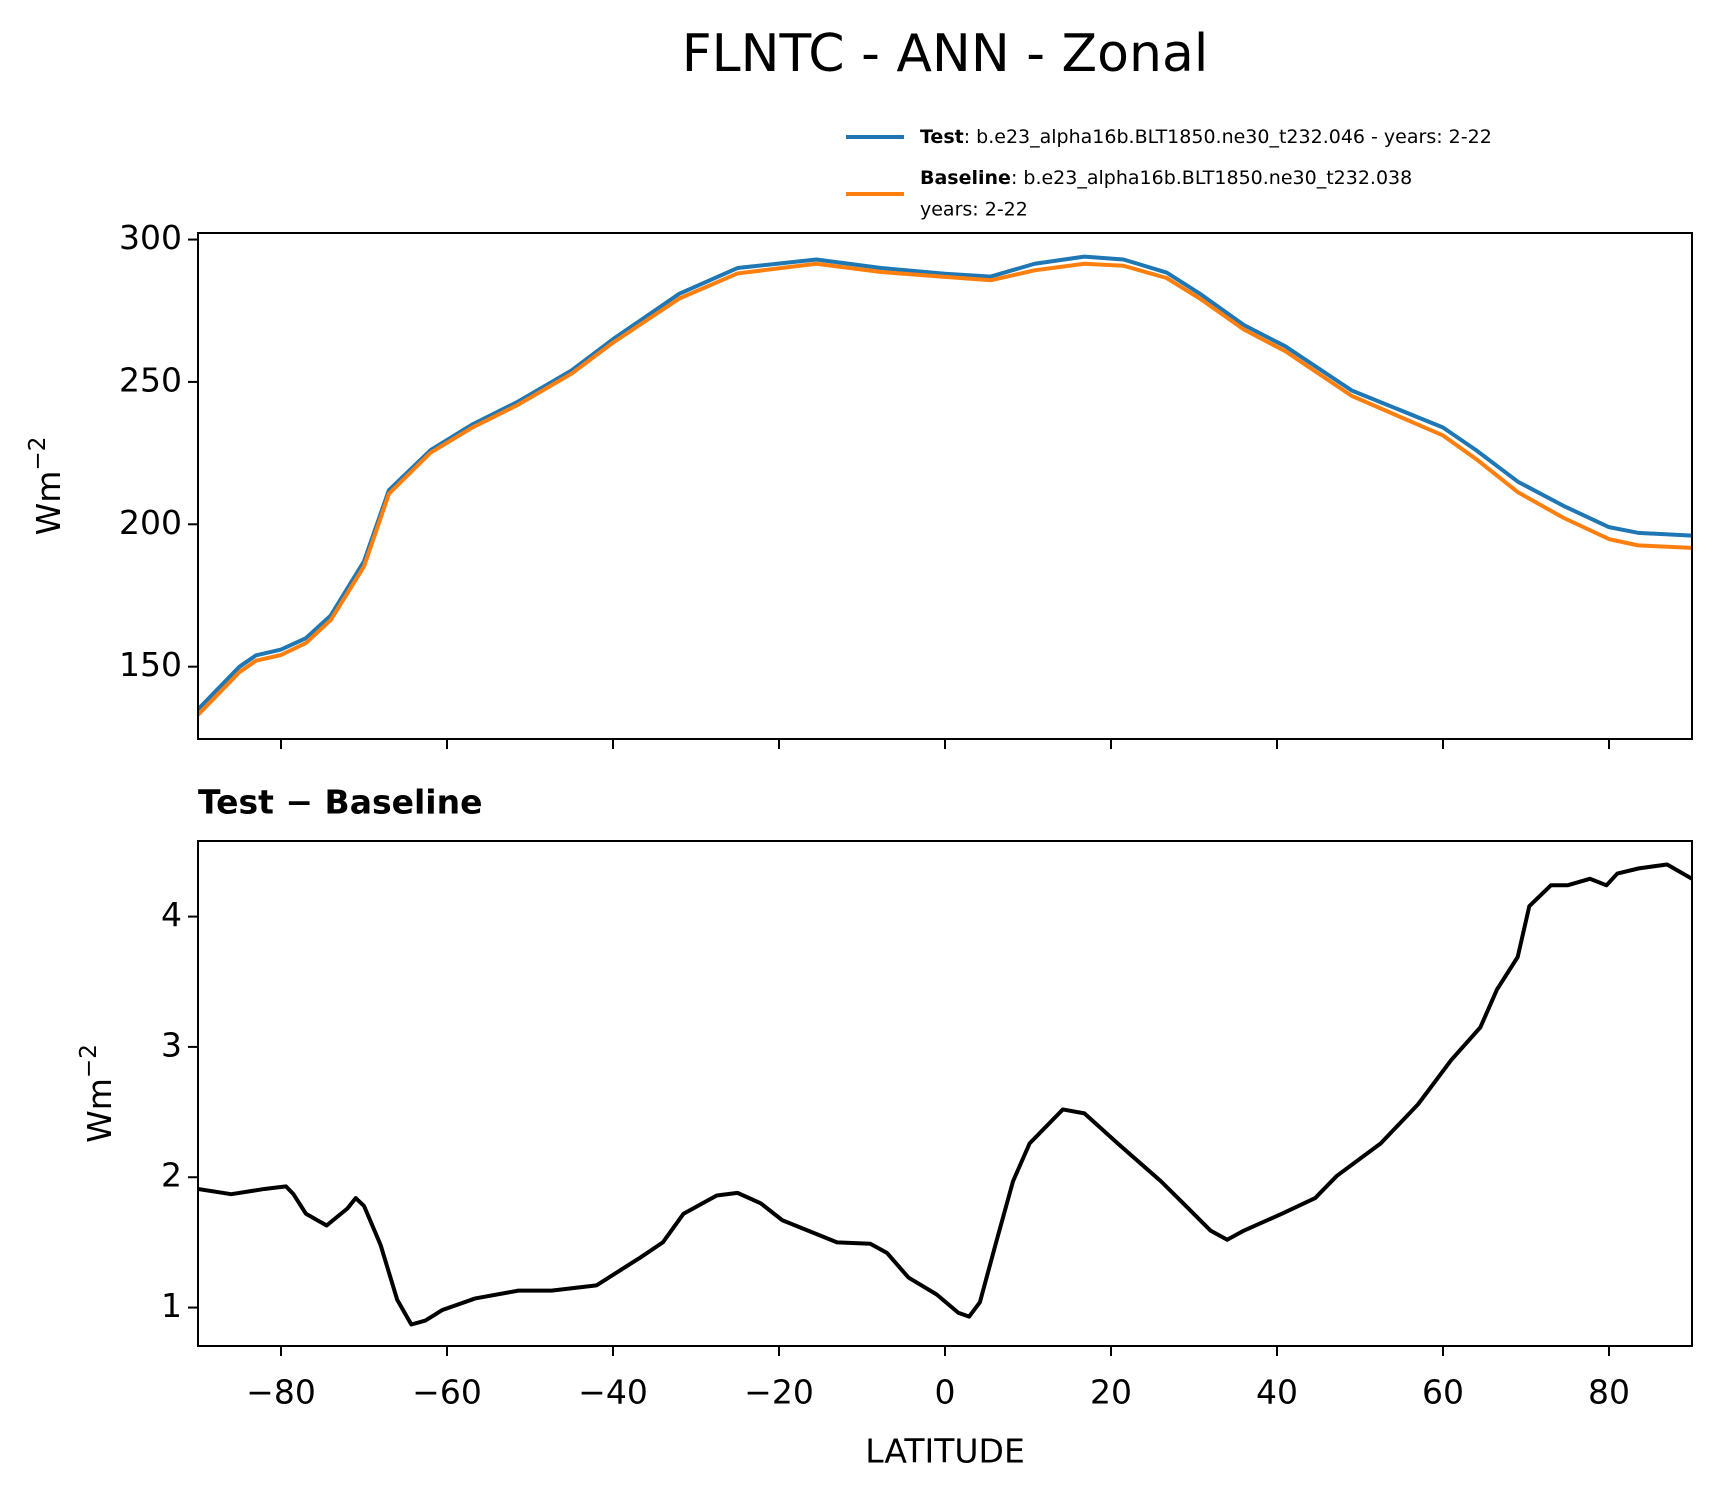 This screenshot has width=1714, height=1496. Describe the element at coordinates (281, 1392) in the screenshot. I see `x-tick-label: −80` at that location.